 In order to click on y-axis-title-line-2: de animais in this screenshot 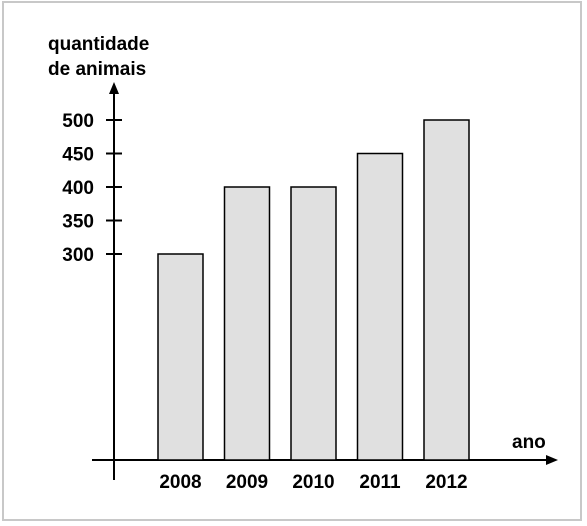, I will do `click(97, 69)`.